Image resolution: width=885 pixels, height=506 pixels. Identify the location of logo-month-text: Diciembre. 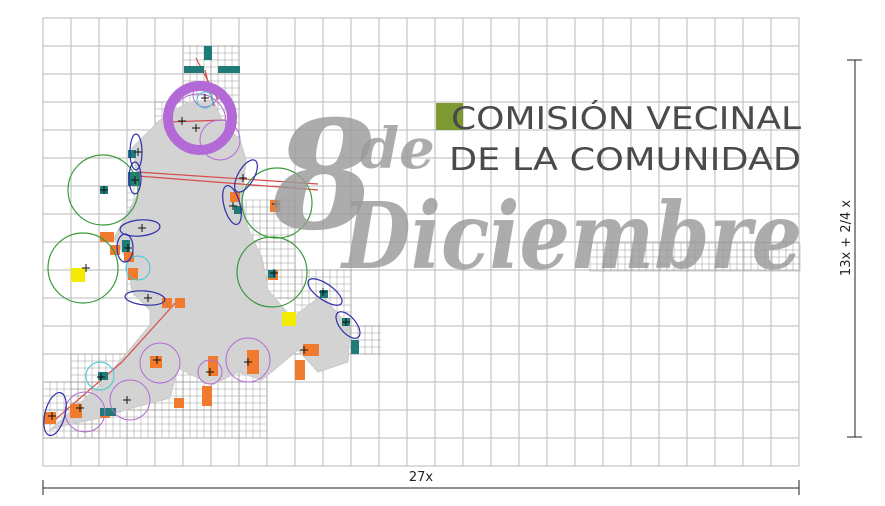
(570, 236).